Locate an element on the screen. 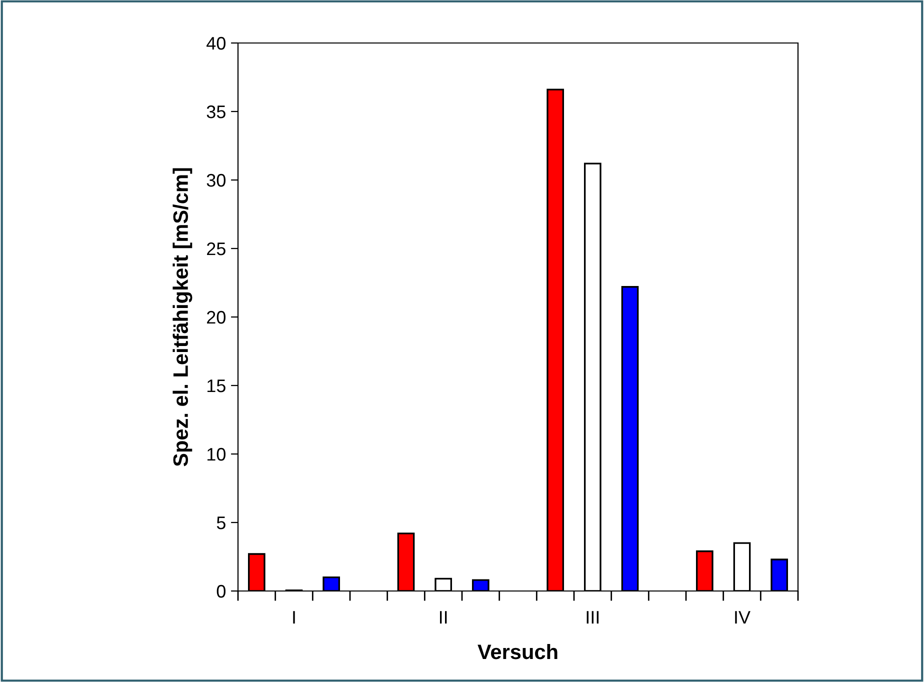 The width and height of the screenshot is (924, 682). y-tick-label: 25 is located at coordinates (216, 249).